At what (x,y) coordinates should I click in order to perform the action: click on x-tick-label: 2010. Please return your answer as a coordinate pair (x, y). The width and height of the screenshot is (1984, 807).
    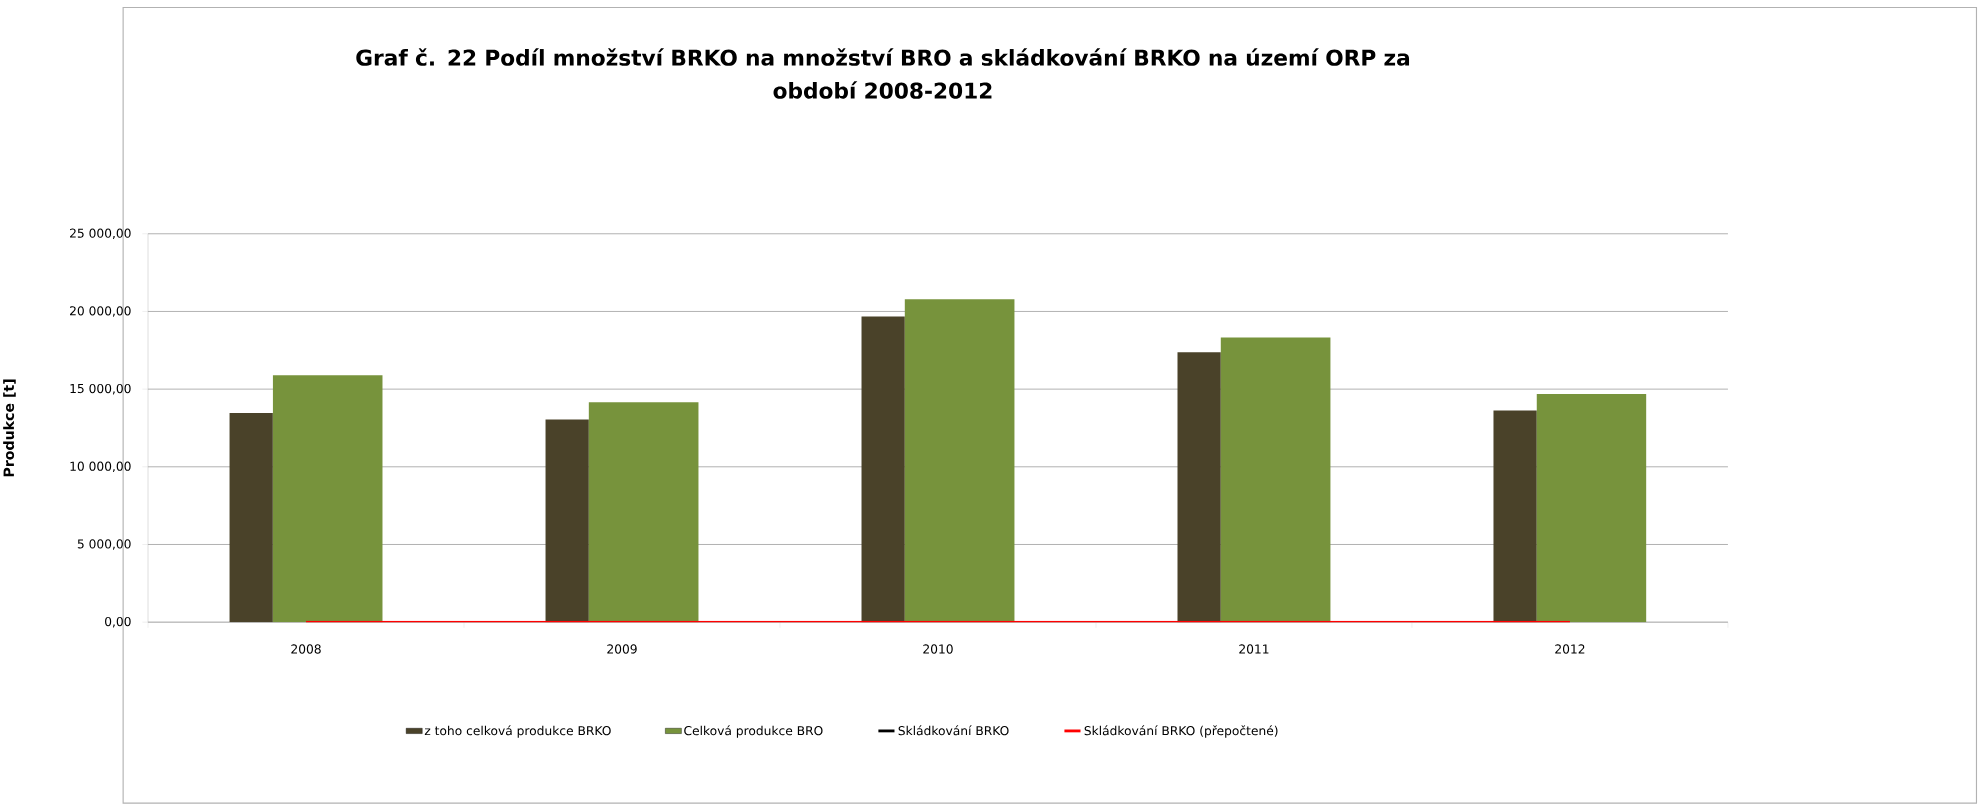
    Looking at the image, I should click on (938, 649).